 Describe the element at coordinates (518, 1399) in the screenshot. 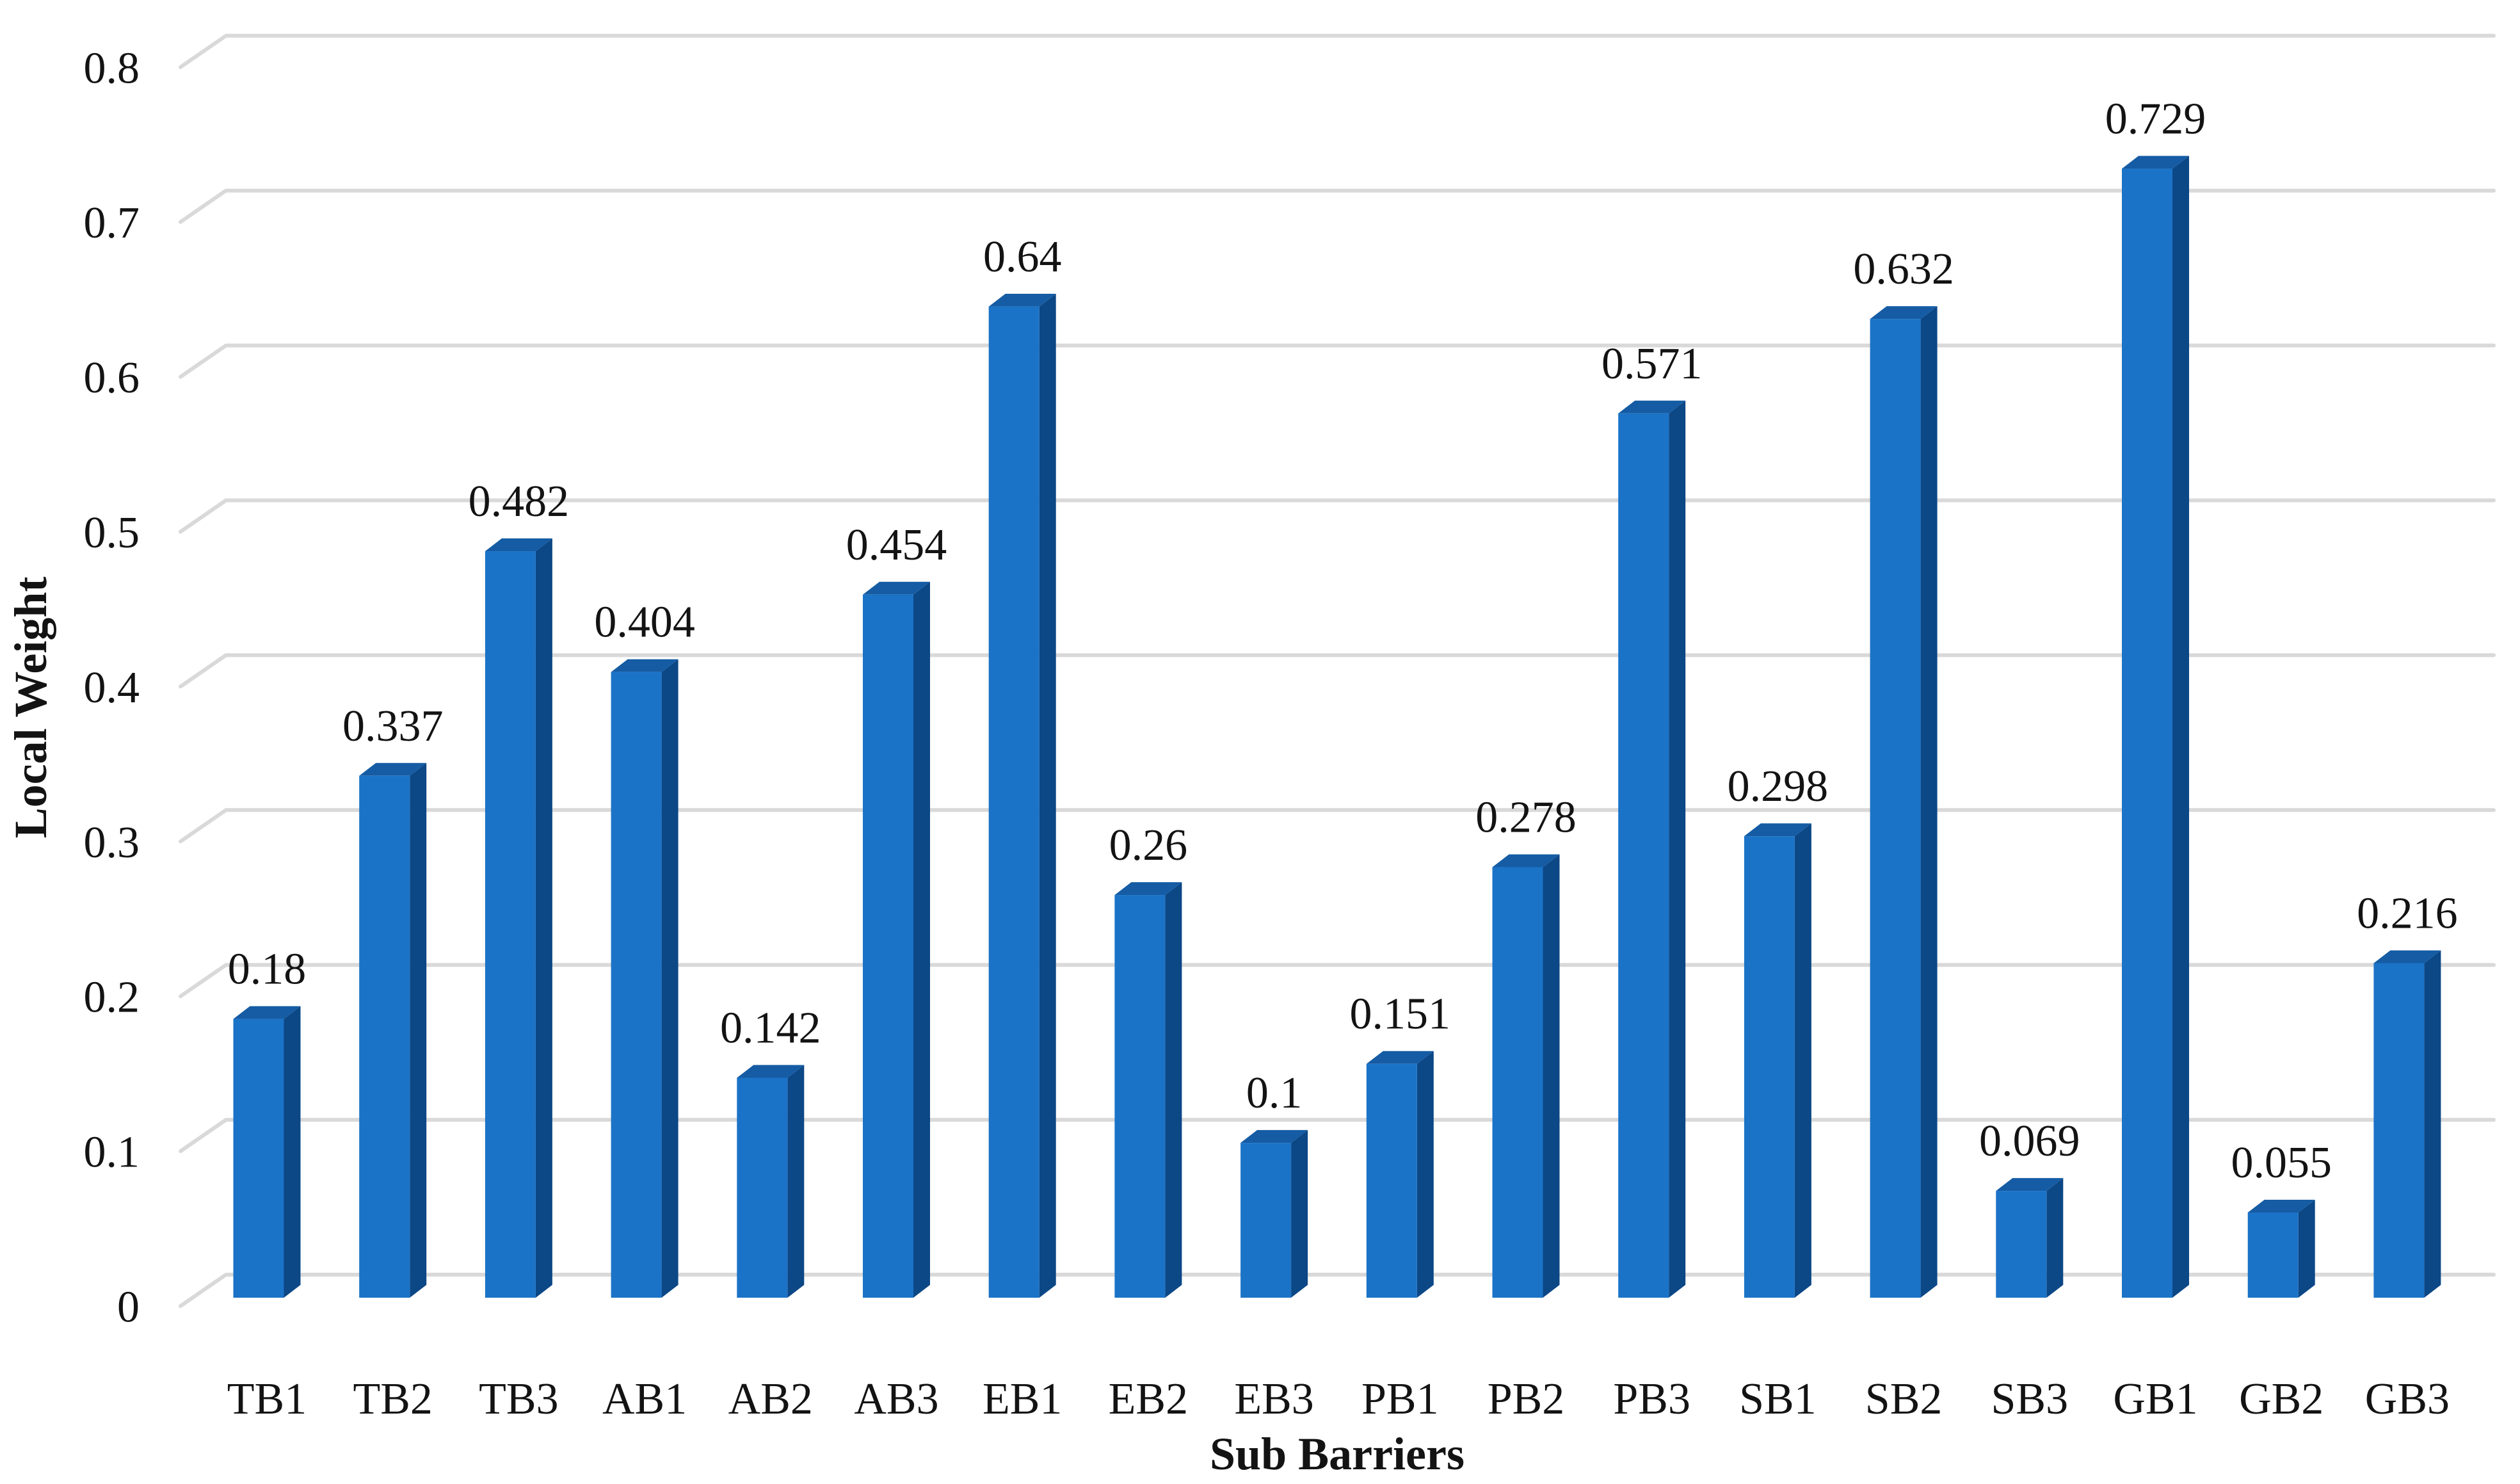

I see `category-label-TB3: TB3` at that location.